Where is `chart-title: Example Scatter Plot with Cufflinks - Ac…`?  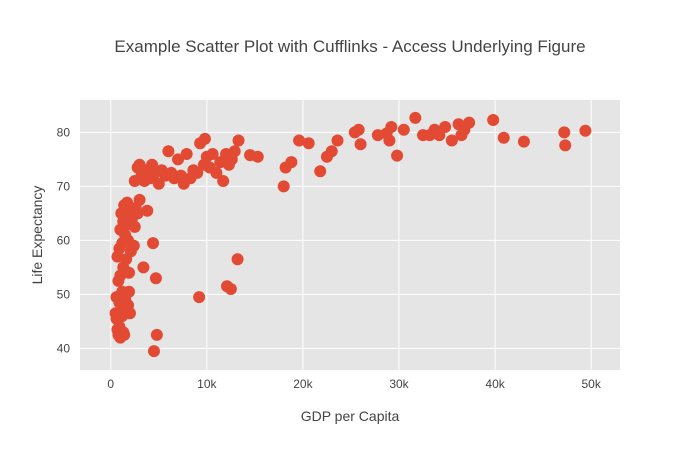 chart-title: Example Scatter Plot with Cufflinks - Ac… is located at coordinates (349, 46).